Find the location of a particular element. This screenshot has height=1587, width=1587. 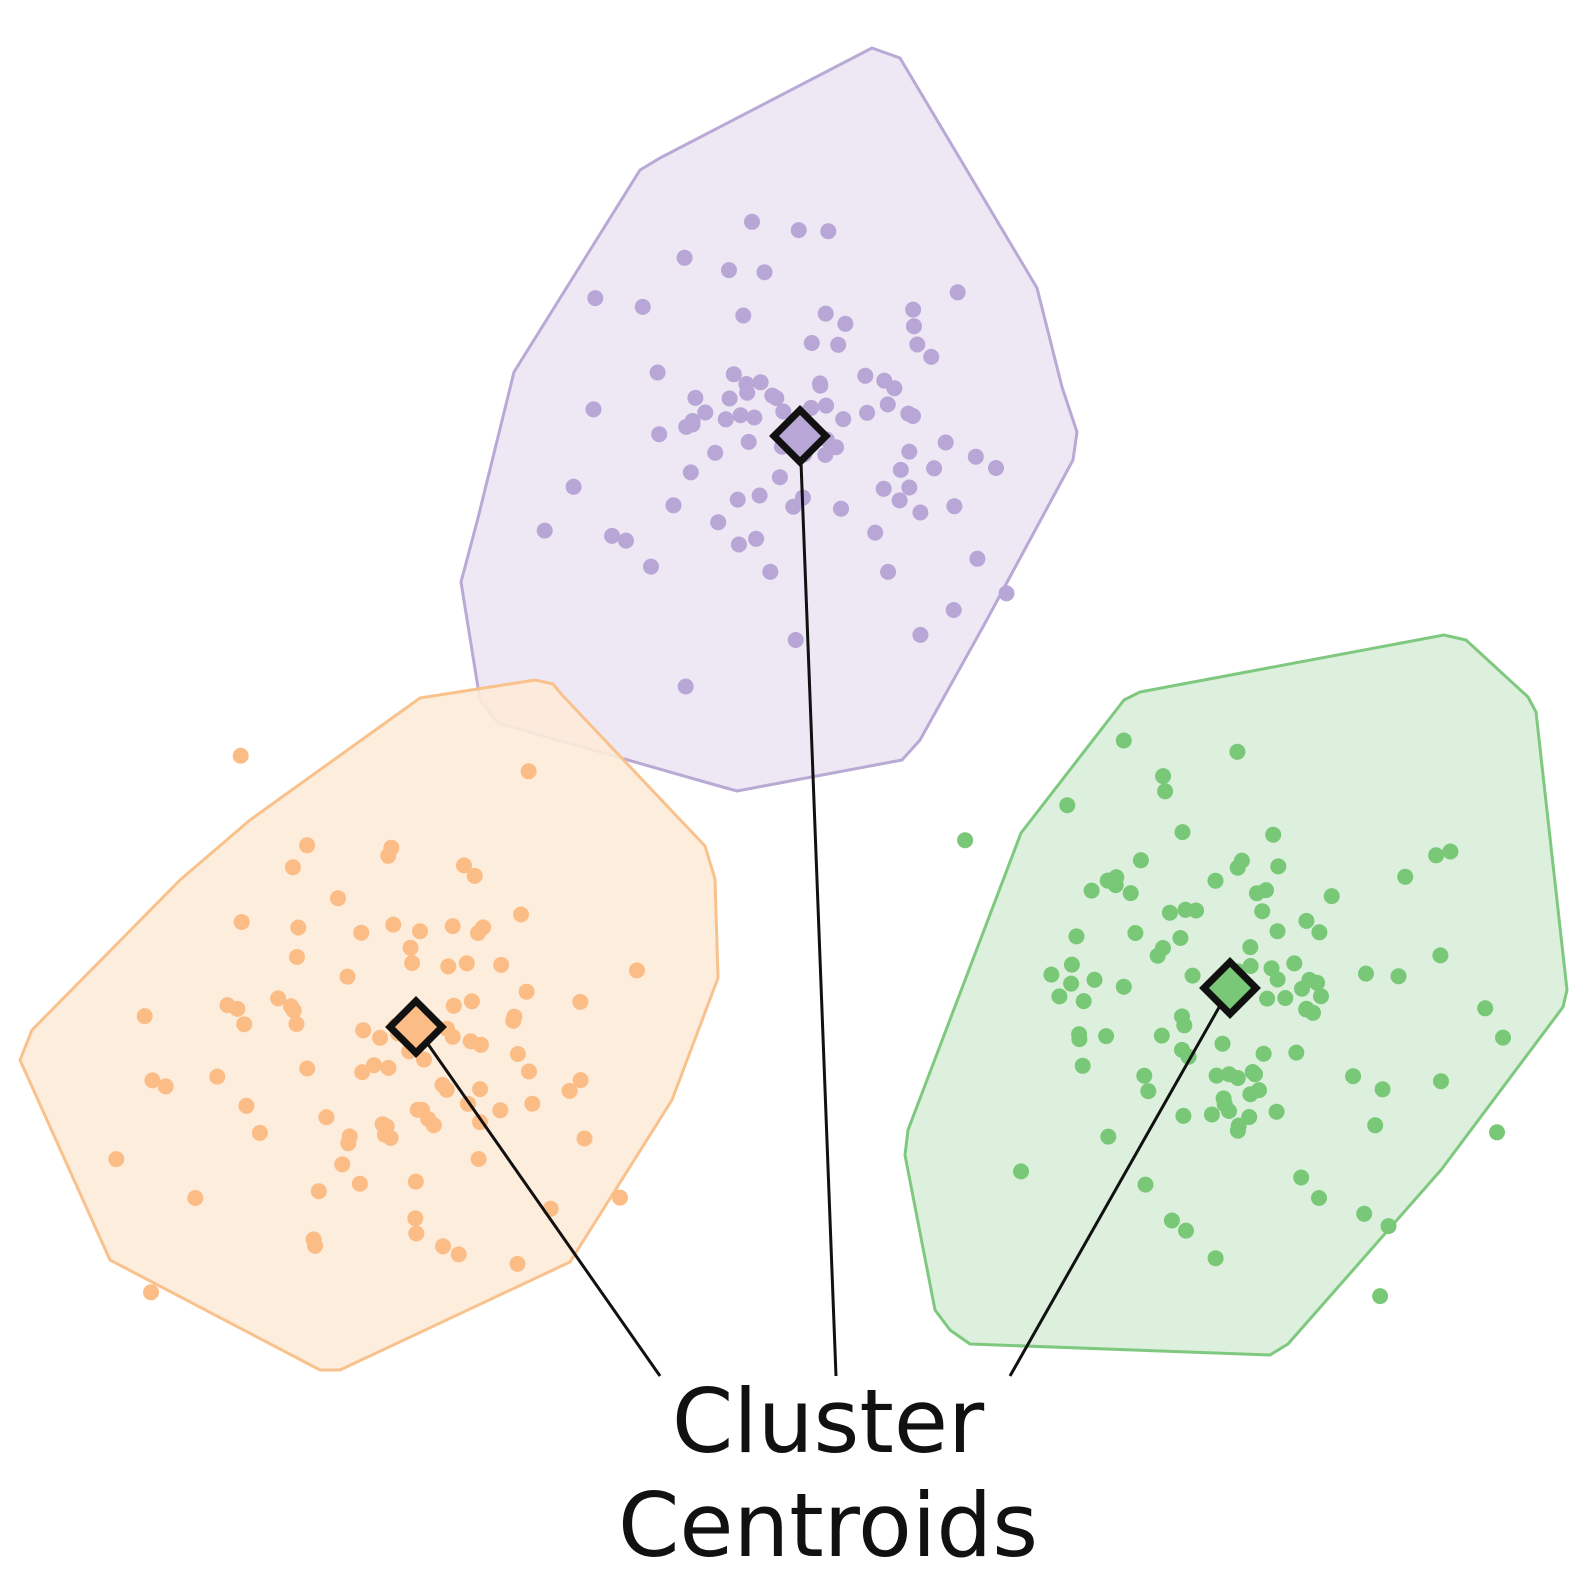

green-centroid-diamond-icon is located at coordinates (1230, 988).